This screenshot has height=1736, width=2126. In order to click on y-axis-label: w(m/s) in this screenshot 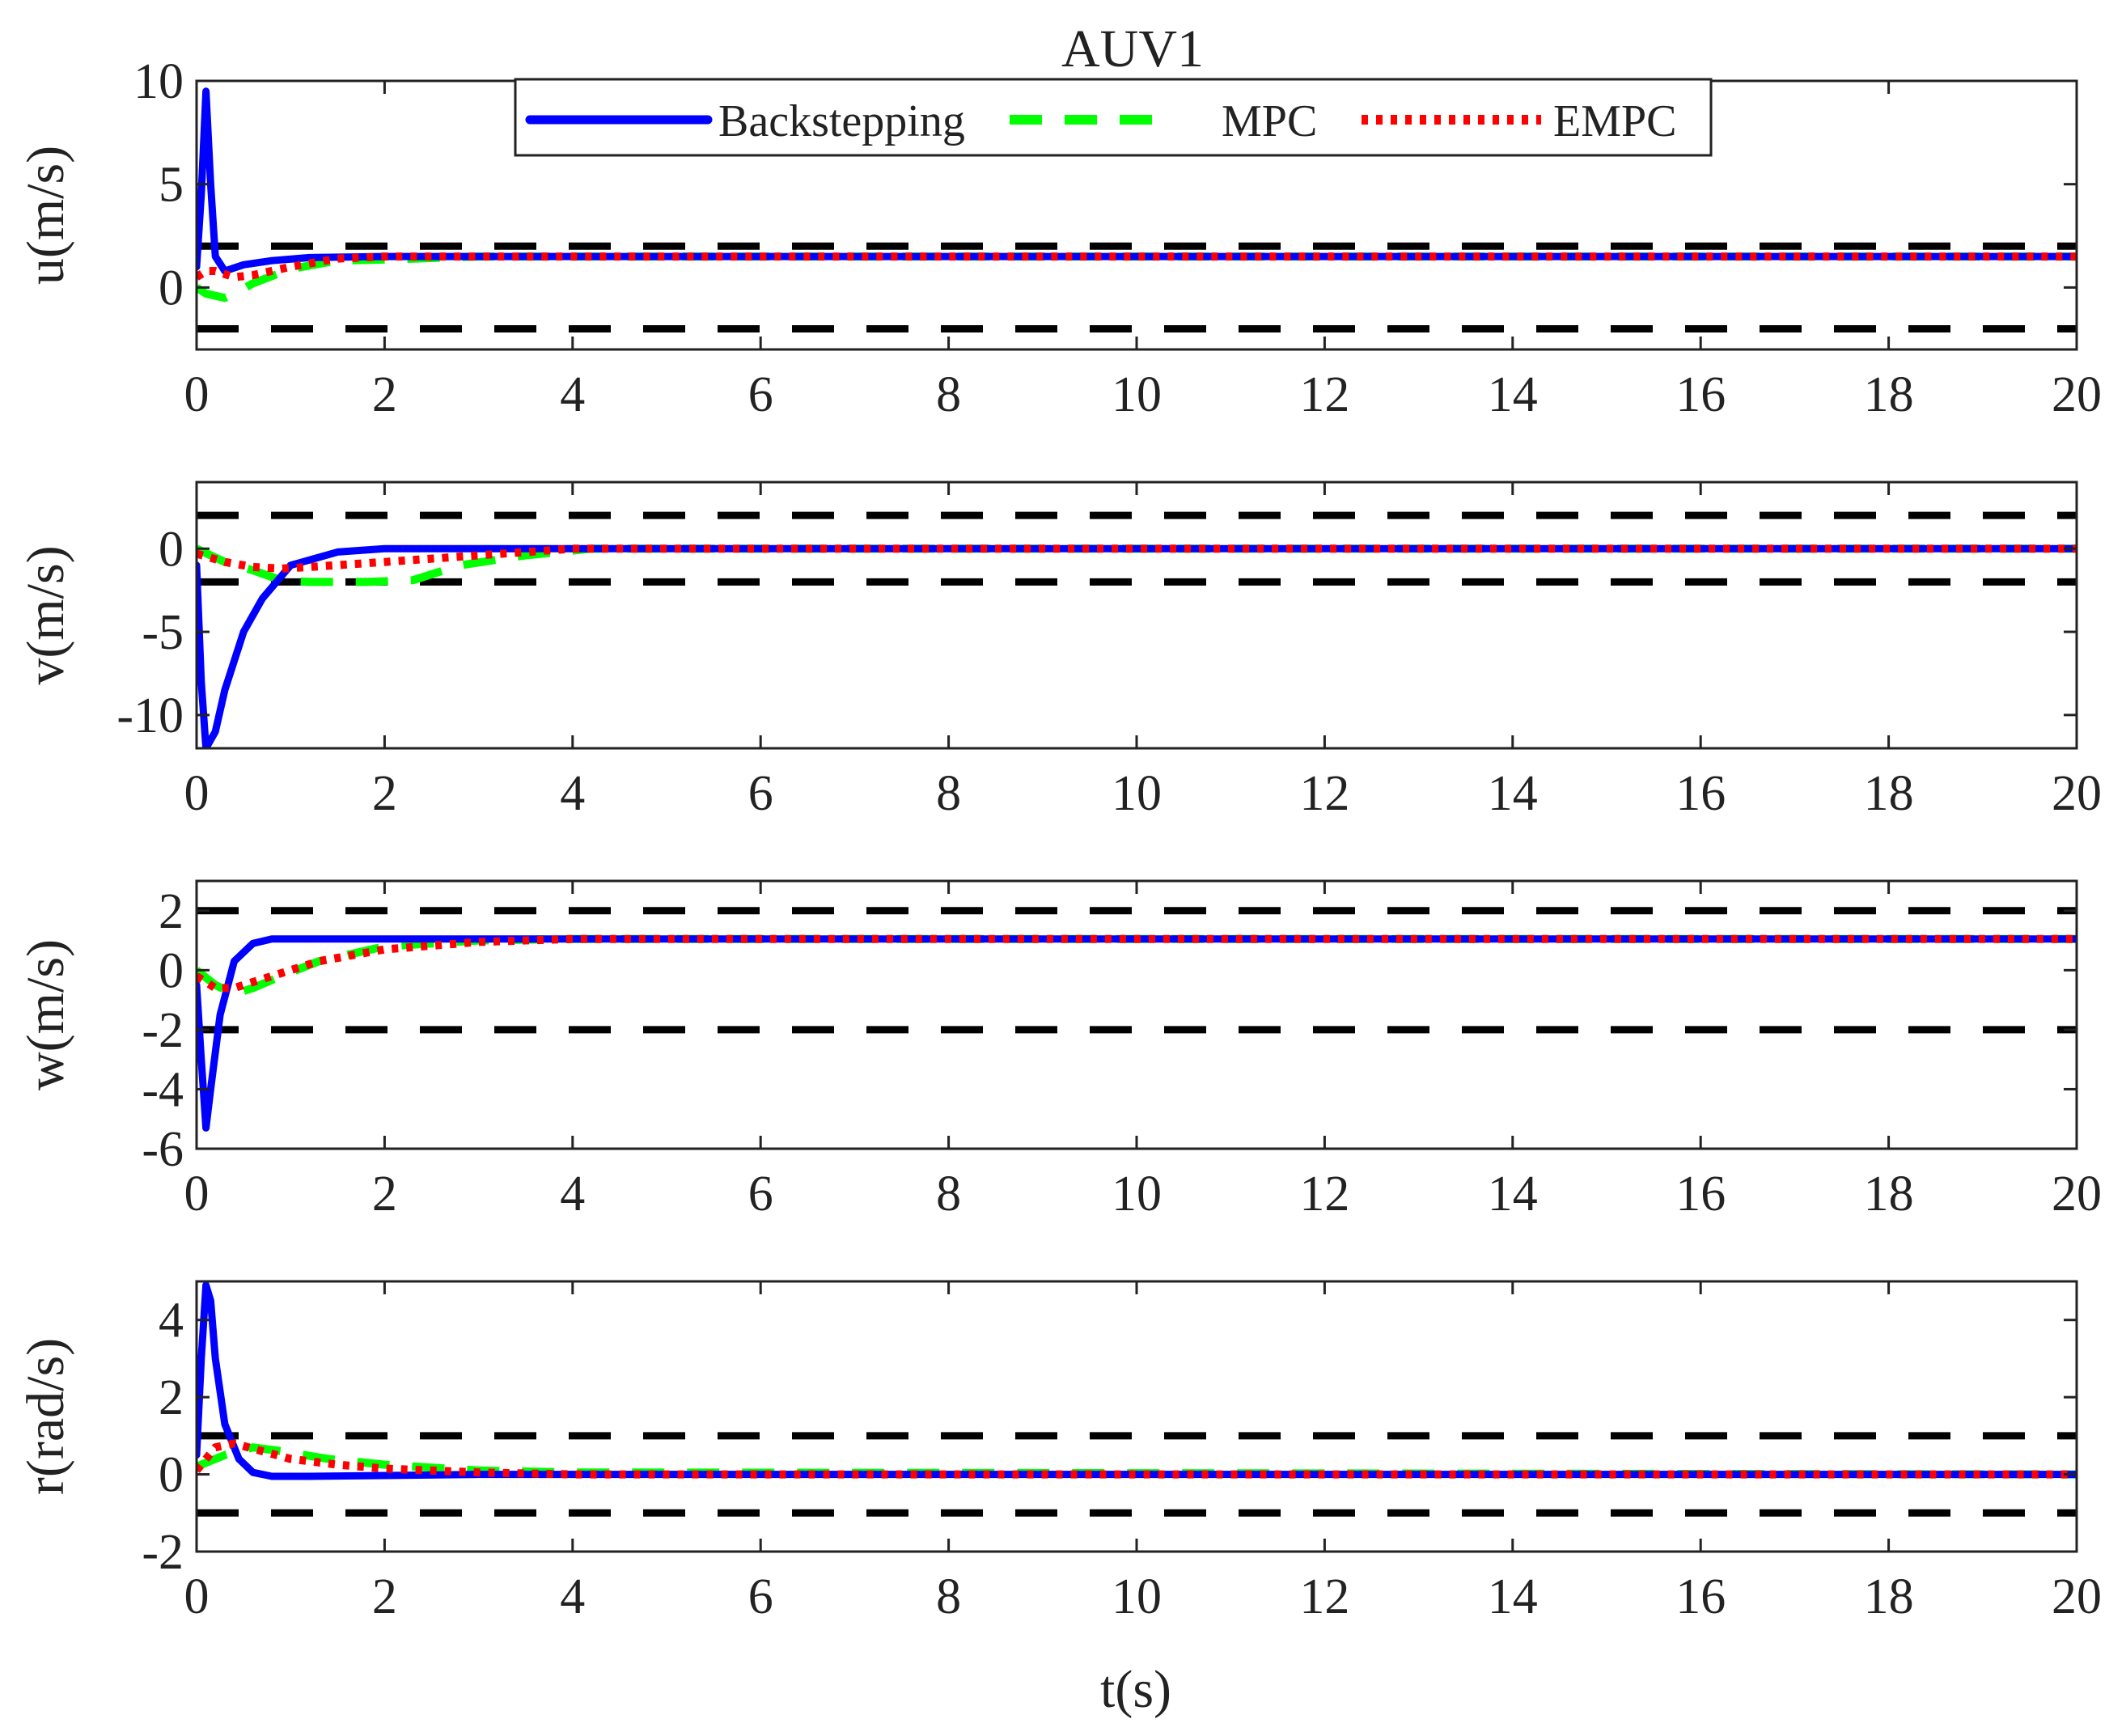, I will do `click(45, 1014)`.